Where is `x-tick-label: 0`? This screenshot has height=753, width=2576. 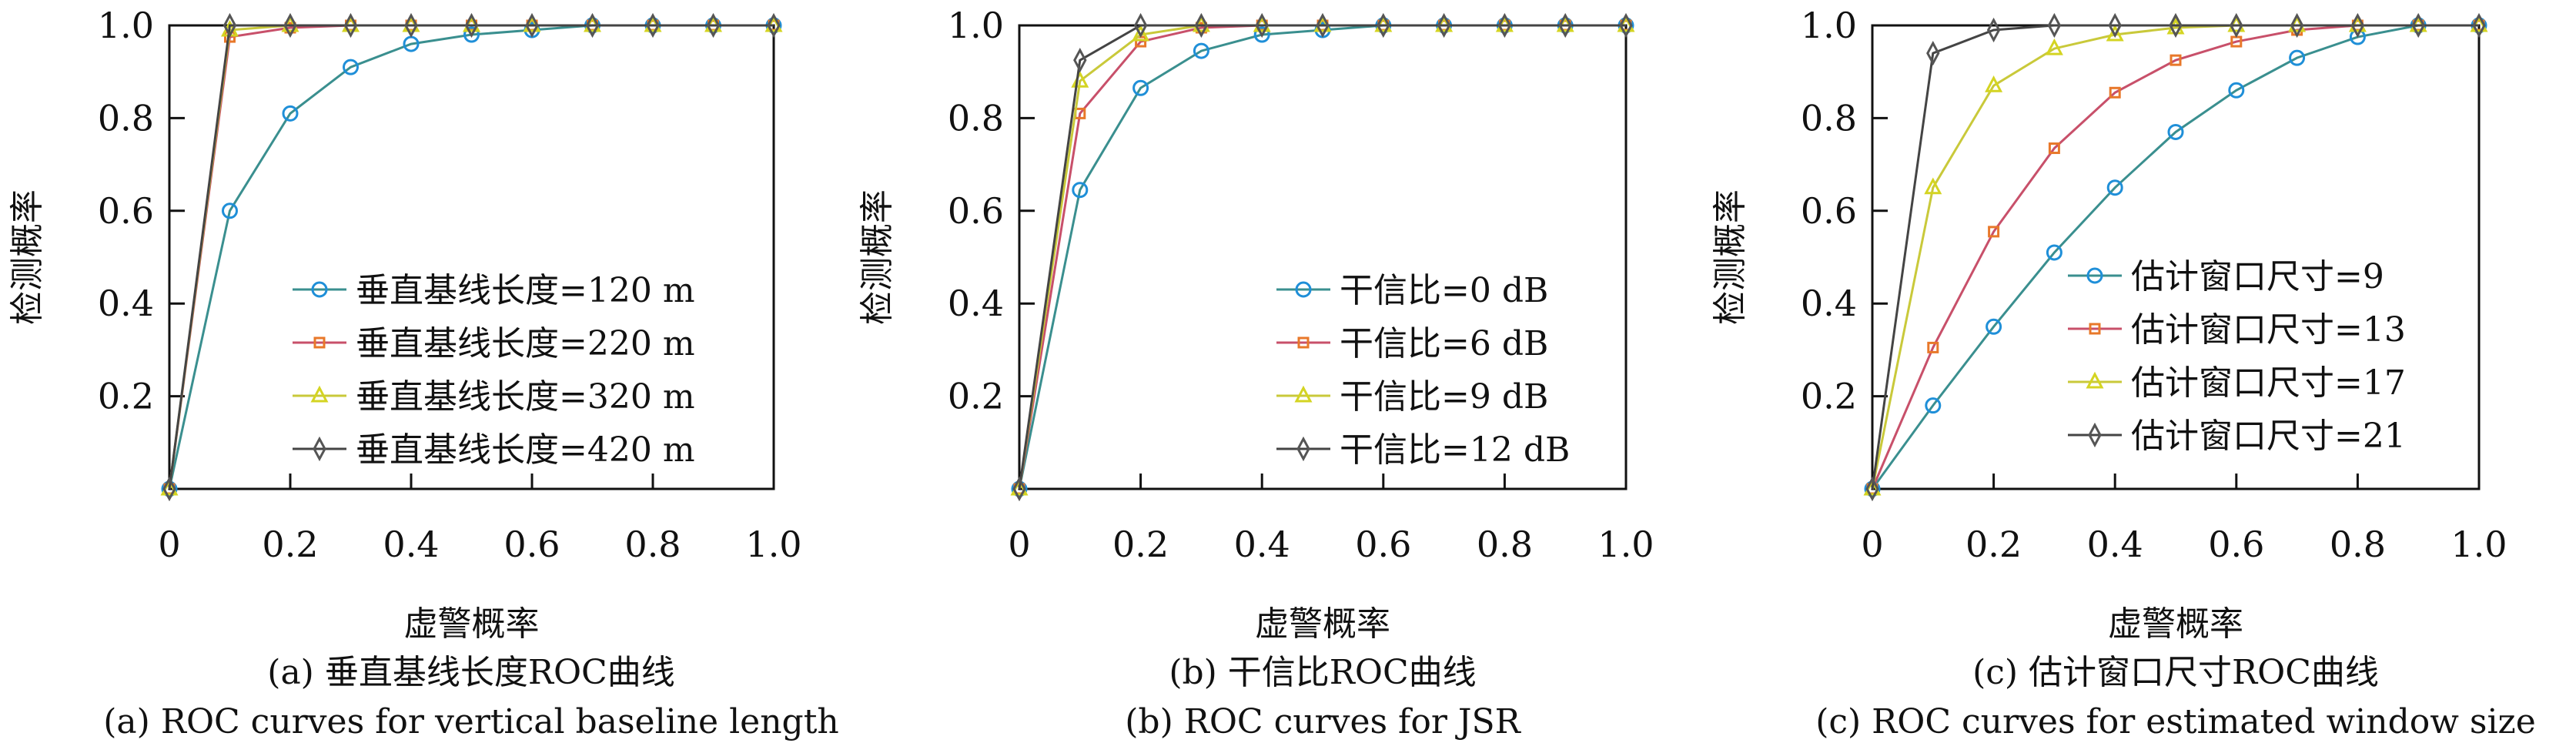 x-tick-label: 0 is located at coordinates (1872, 544).